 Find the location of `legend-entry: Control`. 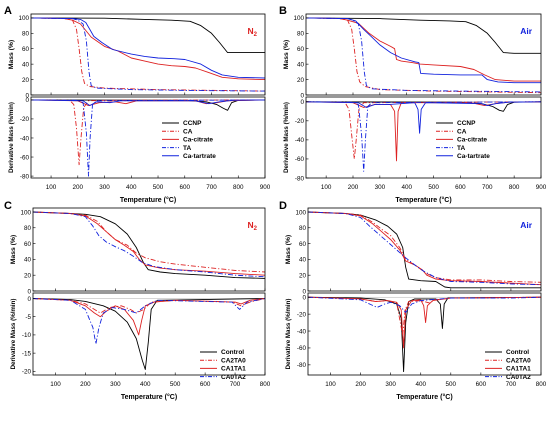

legend-entry: Control is located at coordinates (517, 352).